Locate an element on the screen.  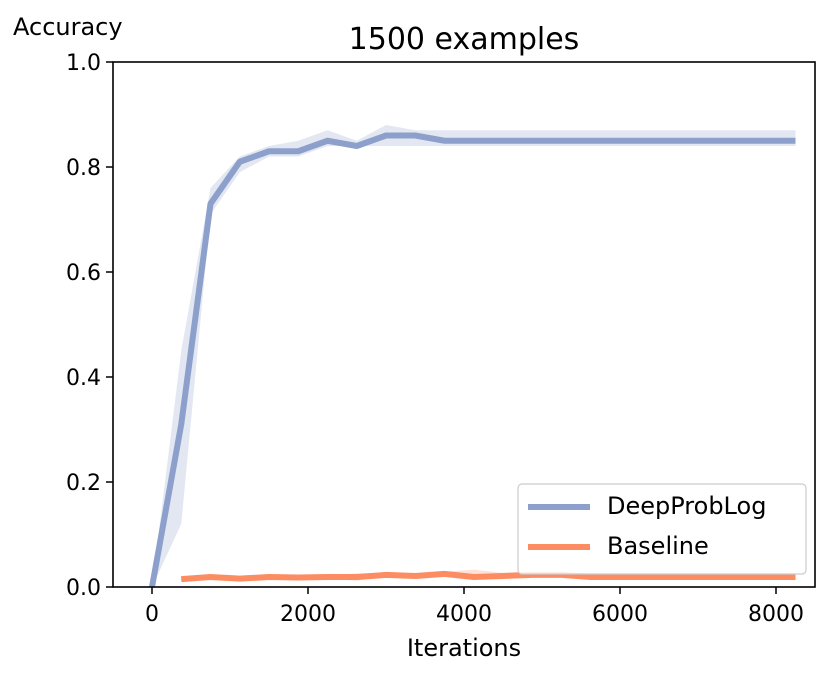
y-tick-label: 0.4 is located at coordinates (83, 378).